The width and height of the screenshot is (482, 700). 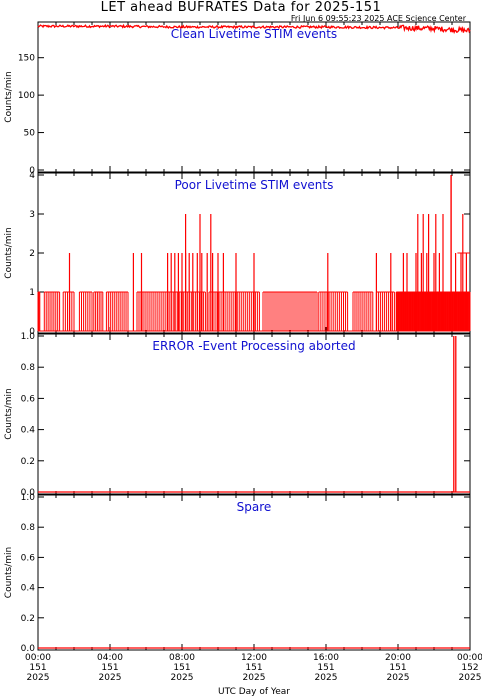 What do you see at coordinates (26, 59) in the screenshot?
I see `y-tick-label: 150` at bounding box center [26, 59].